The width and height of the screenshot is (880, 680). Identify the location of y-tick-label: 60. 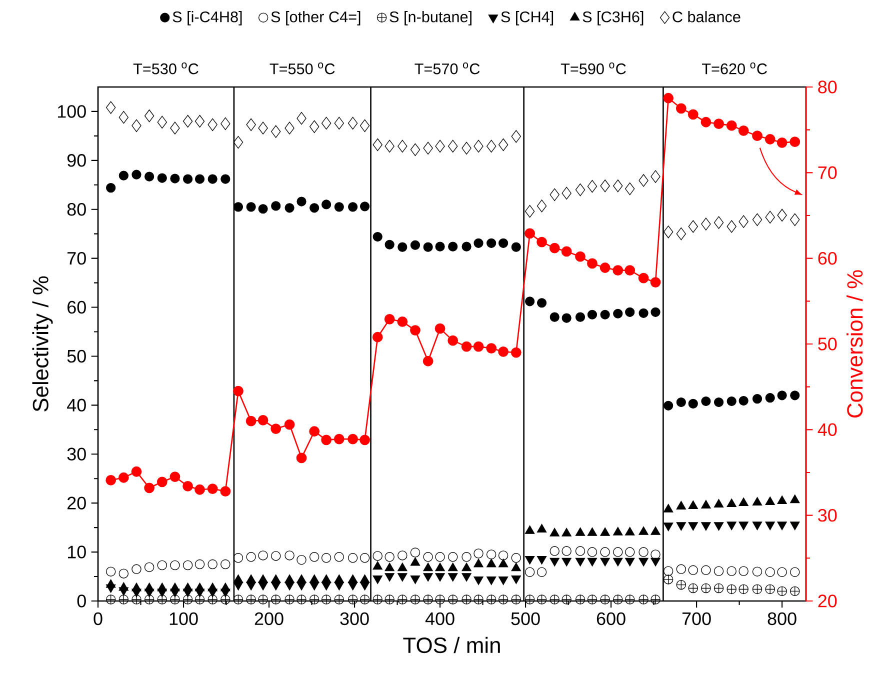
(77, 307).